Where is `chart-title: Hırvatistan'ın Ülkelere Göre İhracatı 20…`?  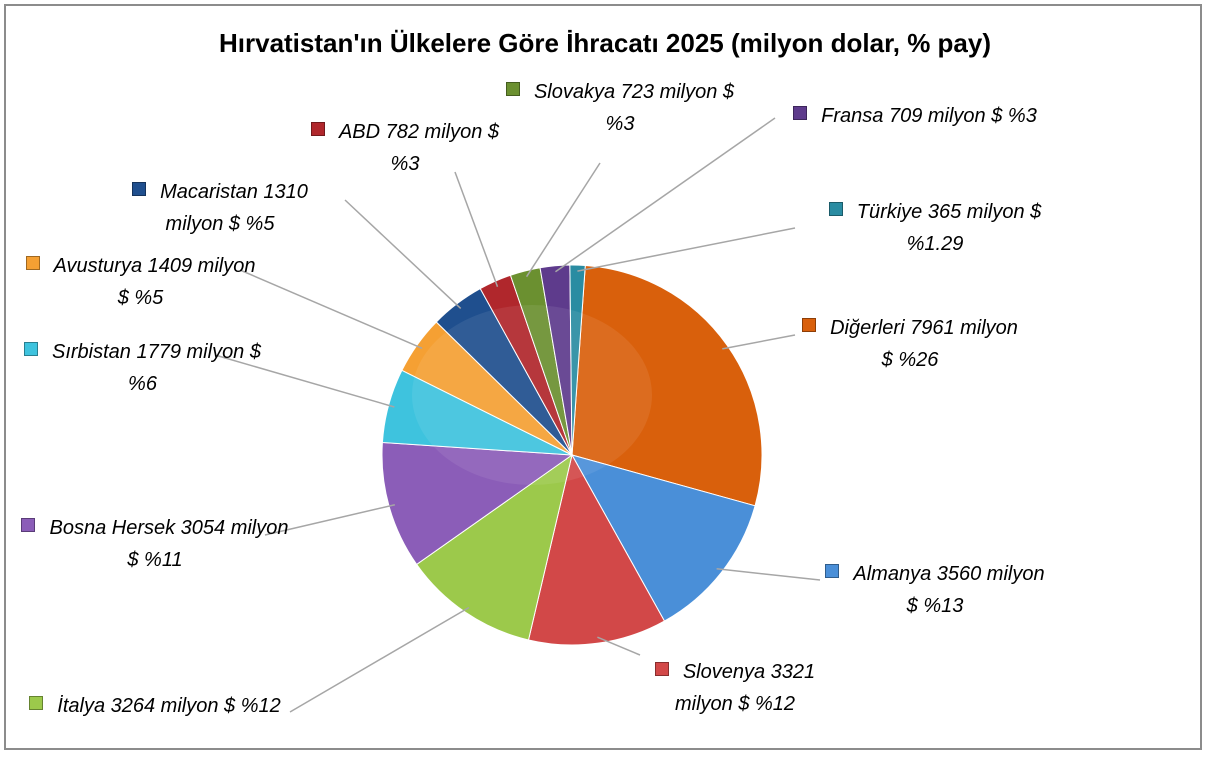 chart-title: Hırvatistan'ın Ülkelere Göre İhracatı 20… is located at coordinates (605, 43).